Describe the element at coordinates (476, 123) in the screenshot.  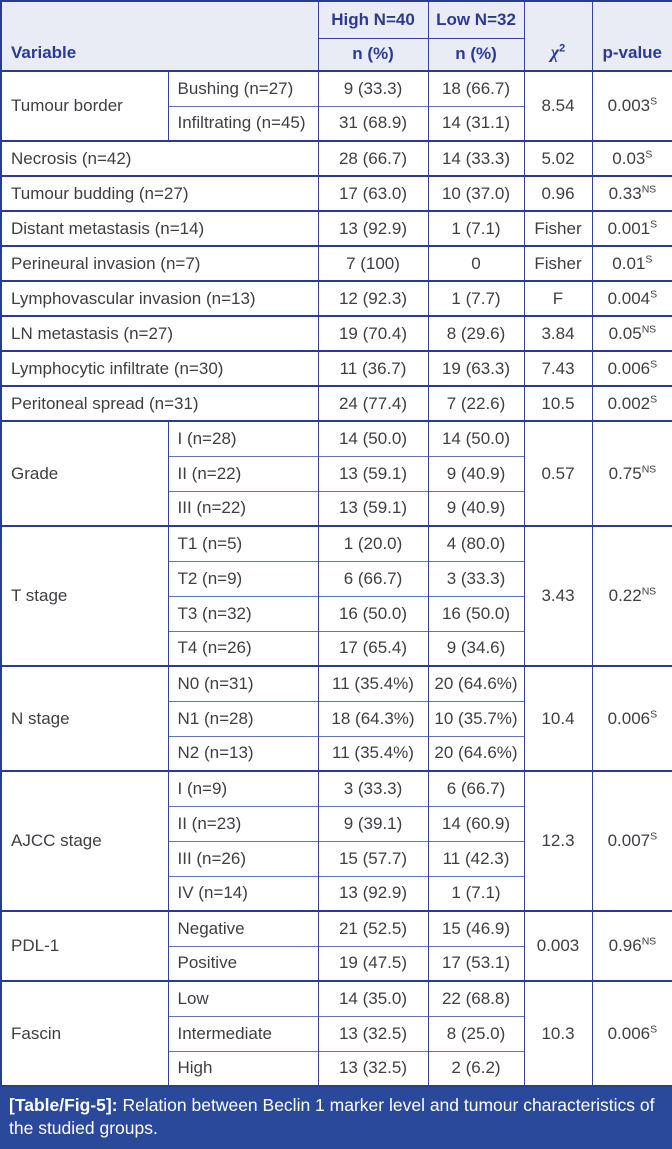
I see `cell-low: 14 (31.1)` at that location.